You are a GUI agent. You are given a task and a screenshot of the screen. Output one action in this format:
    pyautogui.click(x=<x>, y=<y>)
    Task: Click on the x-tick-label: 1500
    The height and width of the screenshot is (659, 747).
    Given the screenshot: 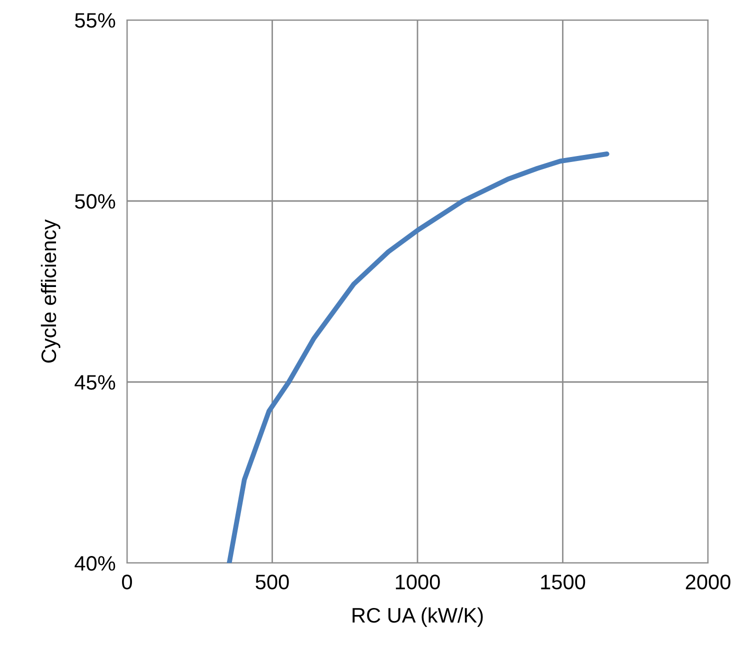 What is the action you would take?
    pyautogui.click(x=563, y=582)
    